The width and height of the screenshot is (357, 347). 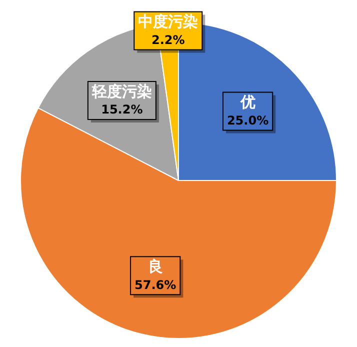 What do you see at coordinates (168, 21) in the screenshot?
I see `slice-label: 中度污染` at bounding box center [168, 21].